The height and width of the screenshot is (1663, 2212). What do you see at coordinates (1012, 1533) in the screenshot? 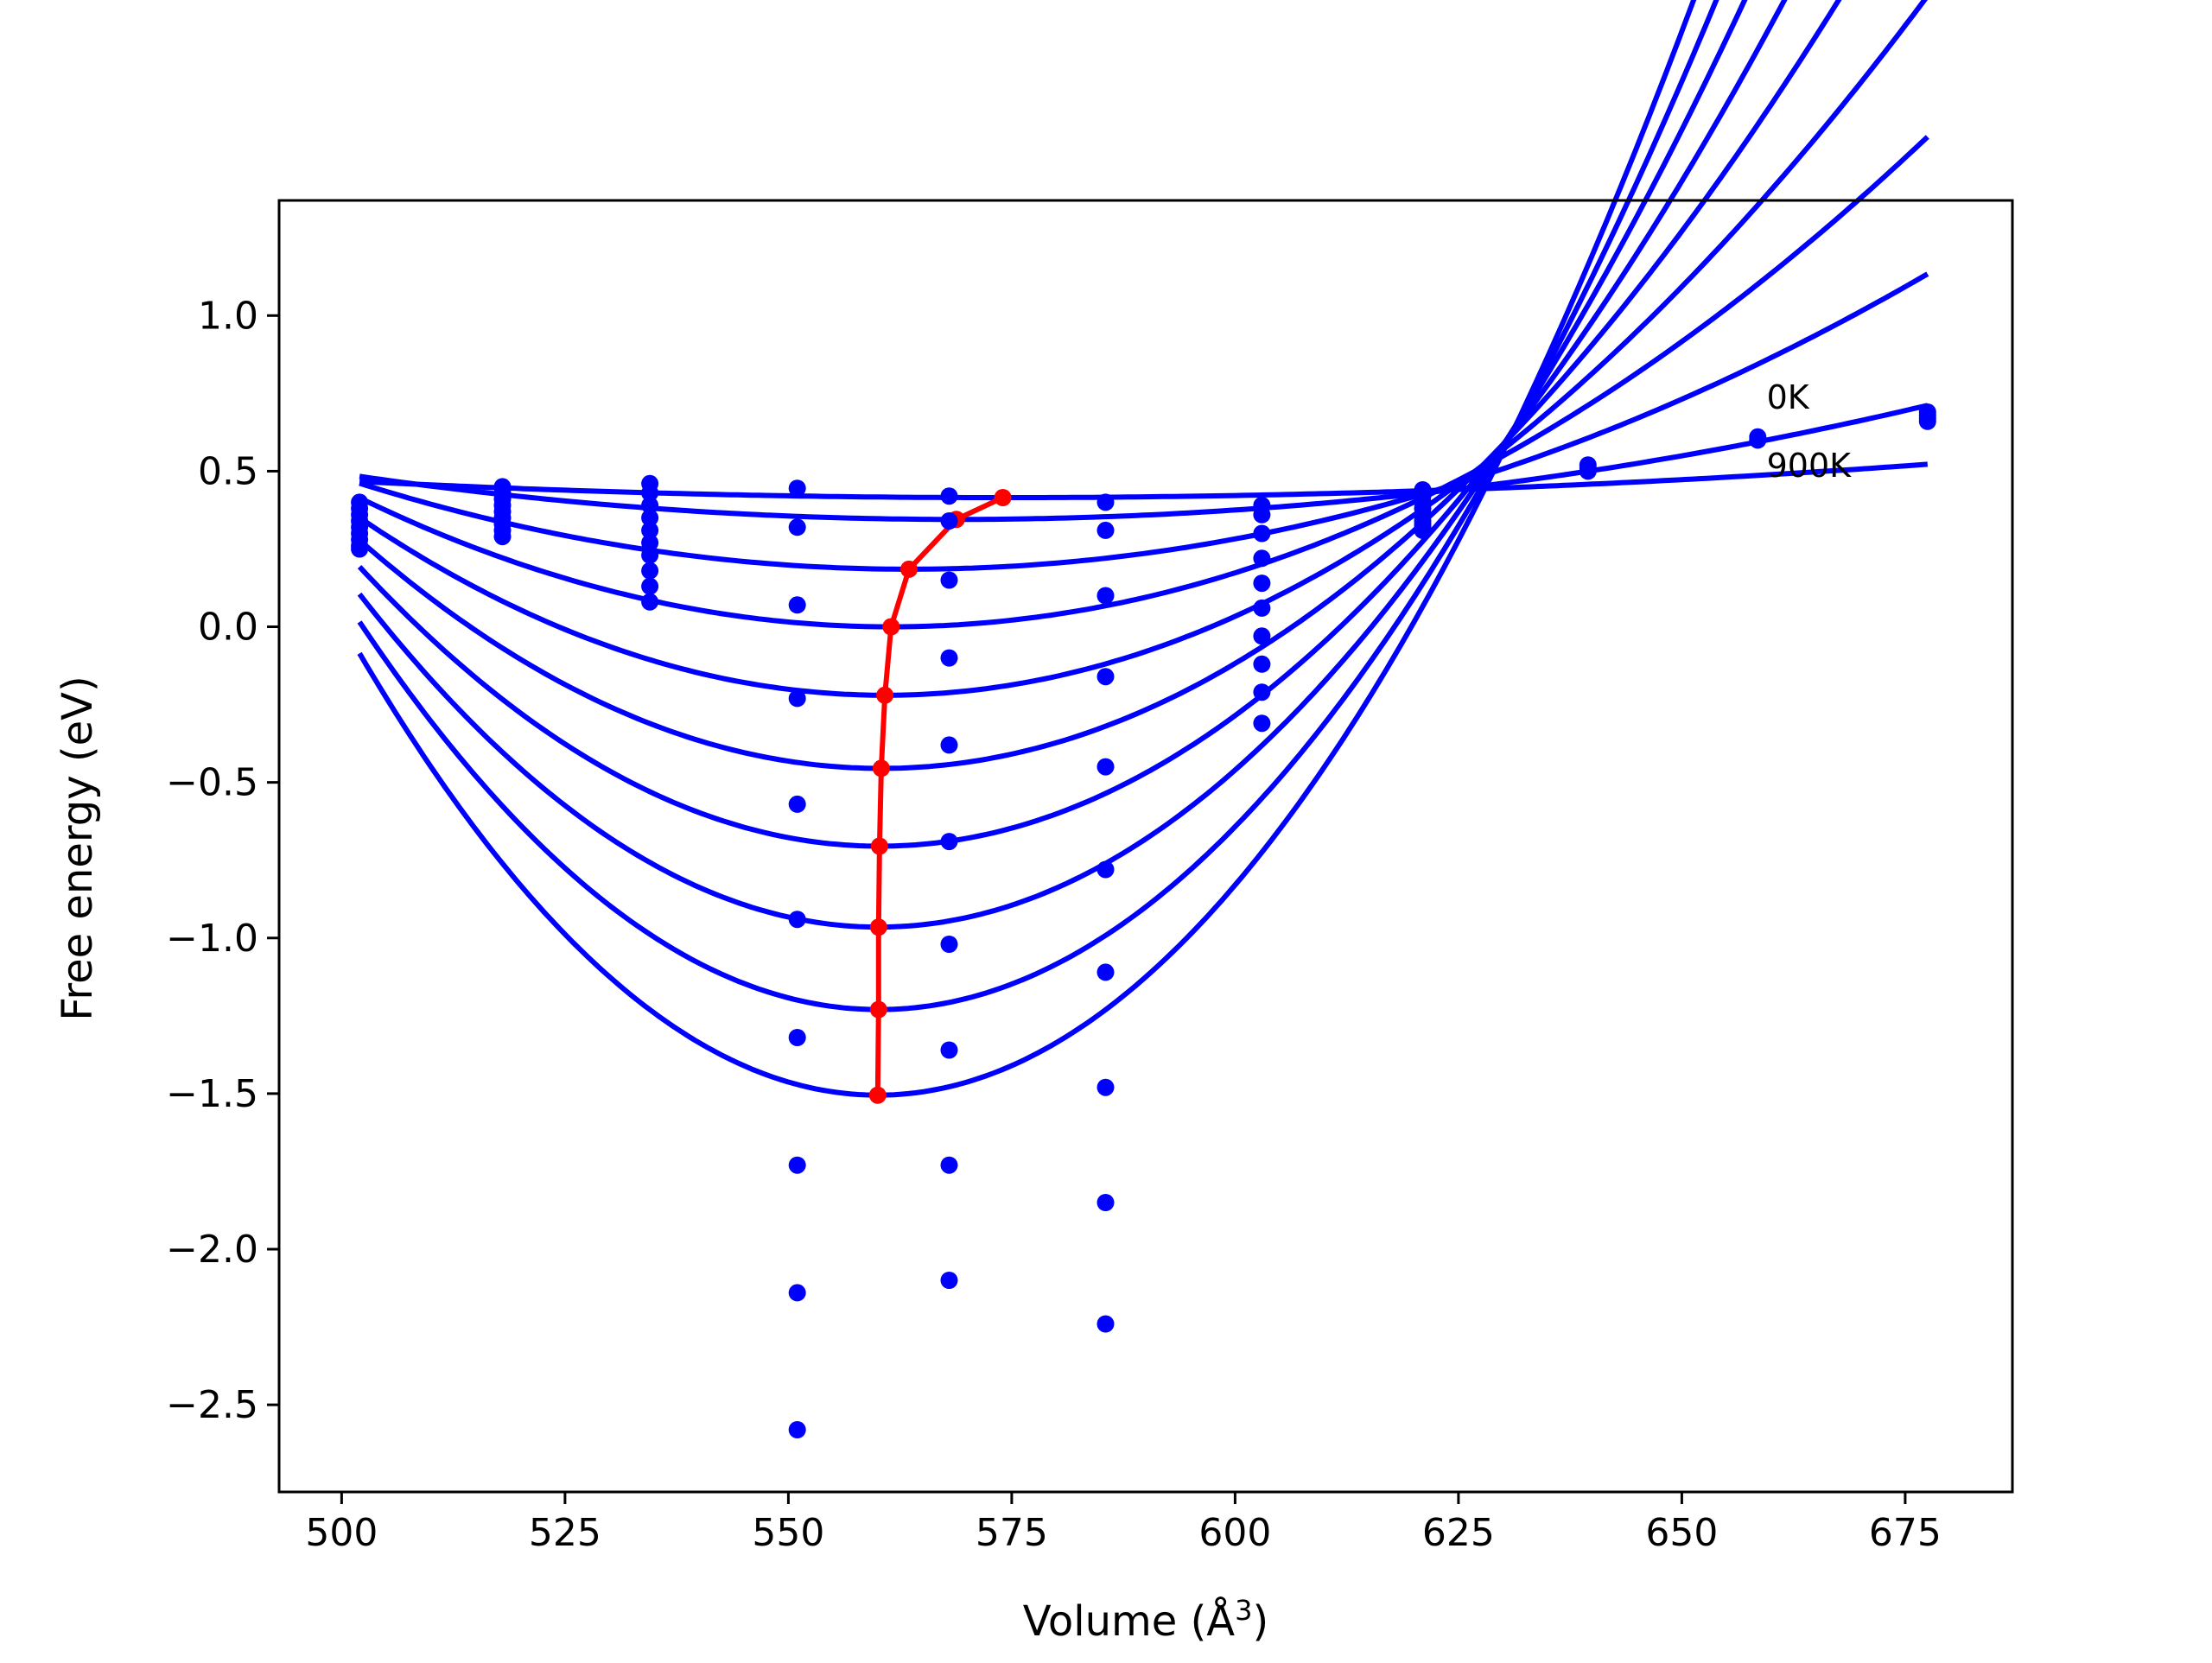
I see `x-tick-label-3: 575` at bounding box center [1012, 1533].